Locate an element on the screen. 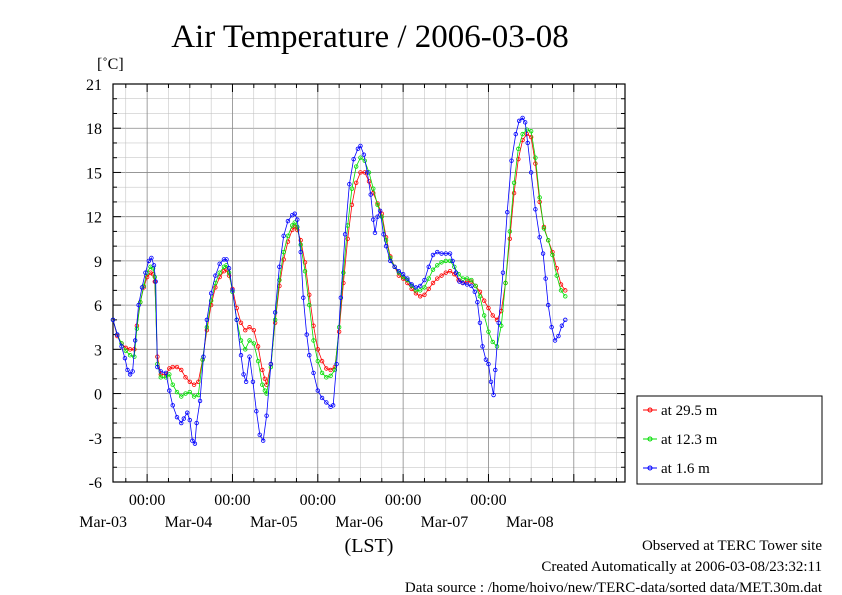 The image size is (842, 595). legend-entries: at 29.5 m at 12.3 m at 1.6 m is located at coordinates (680, 440).